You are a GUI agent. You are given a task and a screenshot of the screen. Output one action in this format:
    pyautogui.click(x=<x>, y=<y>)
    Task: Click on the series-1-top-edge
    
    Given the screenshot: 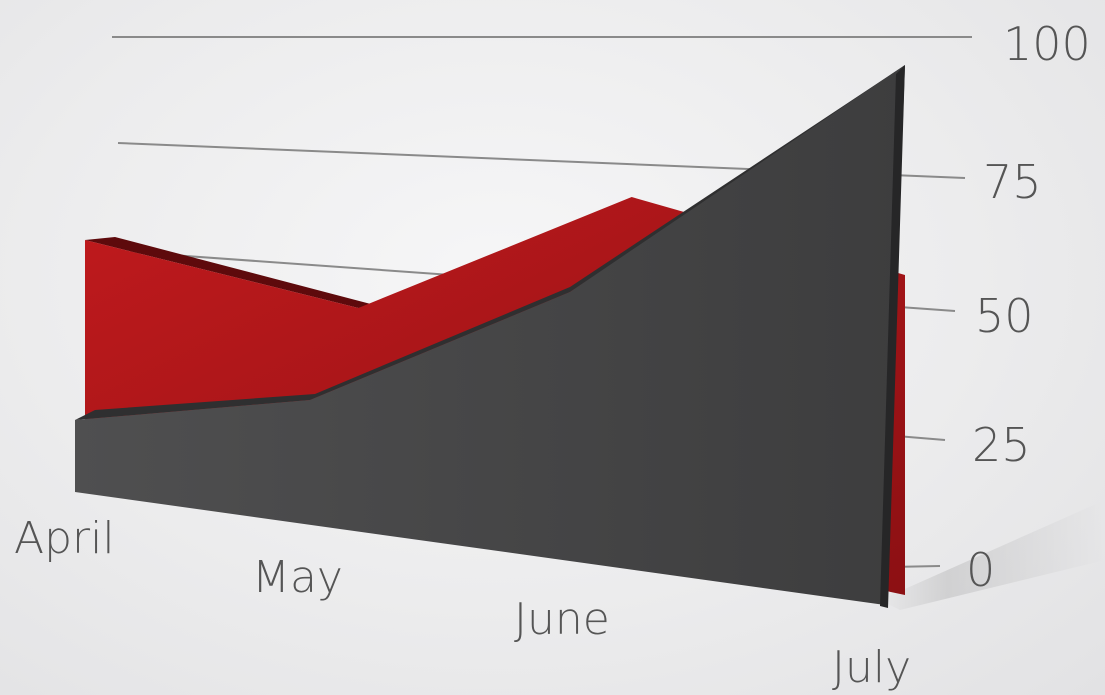 What is the action you would take?
    pyautogui.click(x=232, y=272)
    